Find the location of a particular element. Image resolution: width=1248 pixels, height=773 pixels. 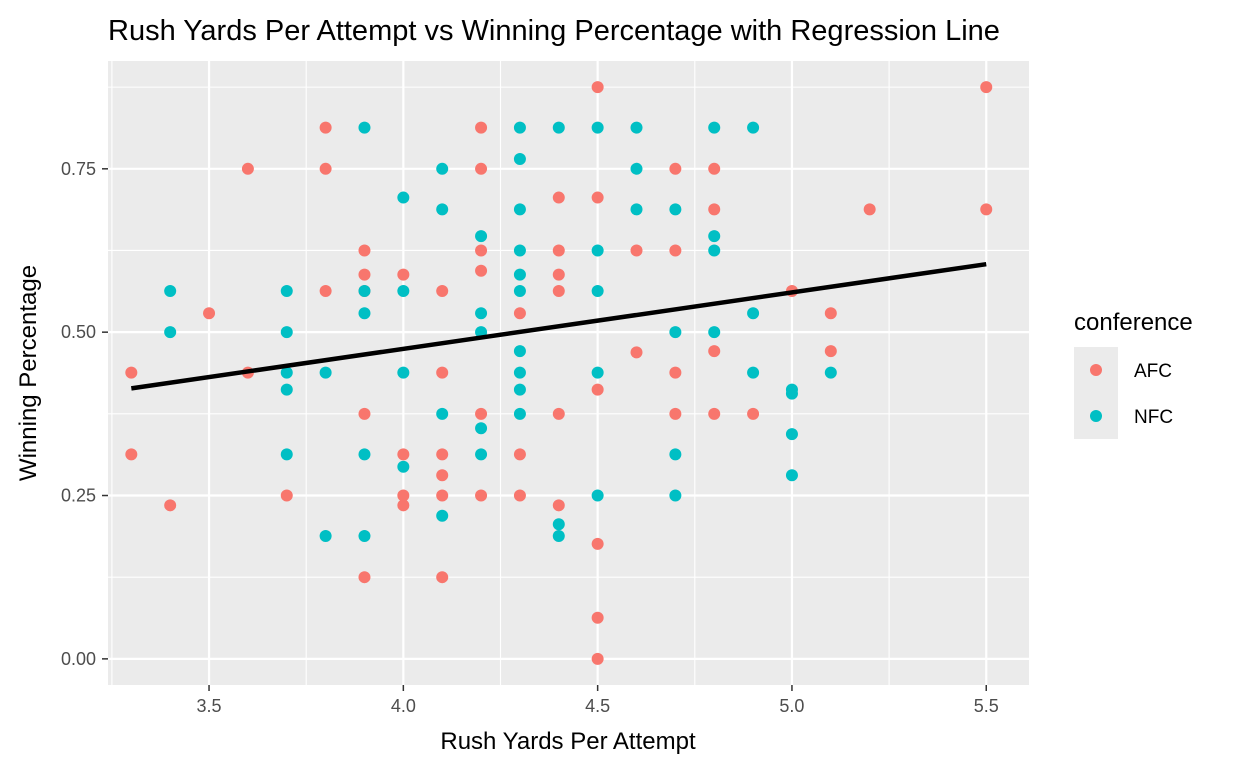

y-tick-label: 0.25 is located at coordinates (78, 496).